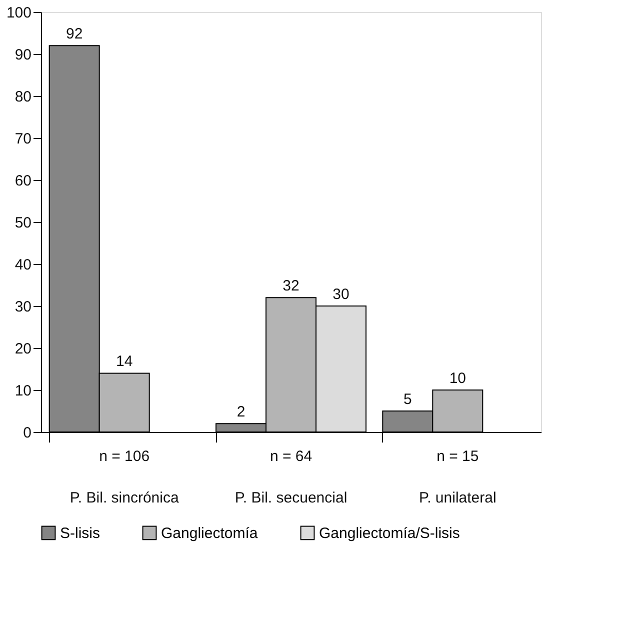  Describe the element at coordinates (124, 456) in the screenshot. I see `text: n = 106` at that location.